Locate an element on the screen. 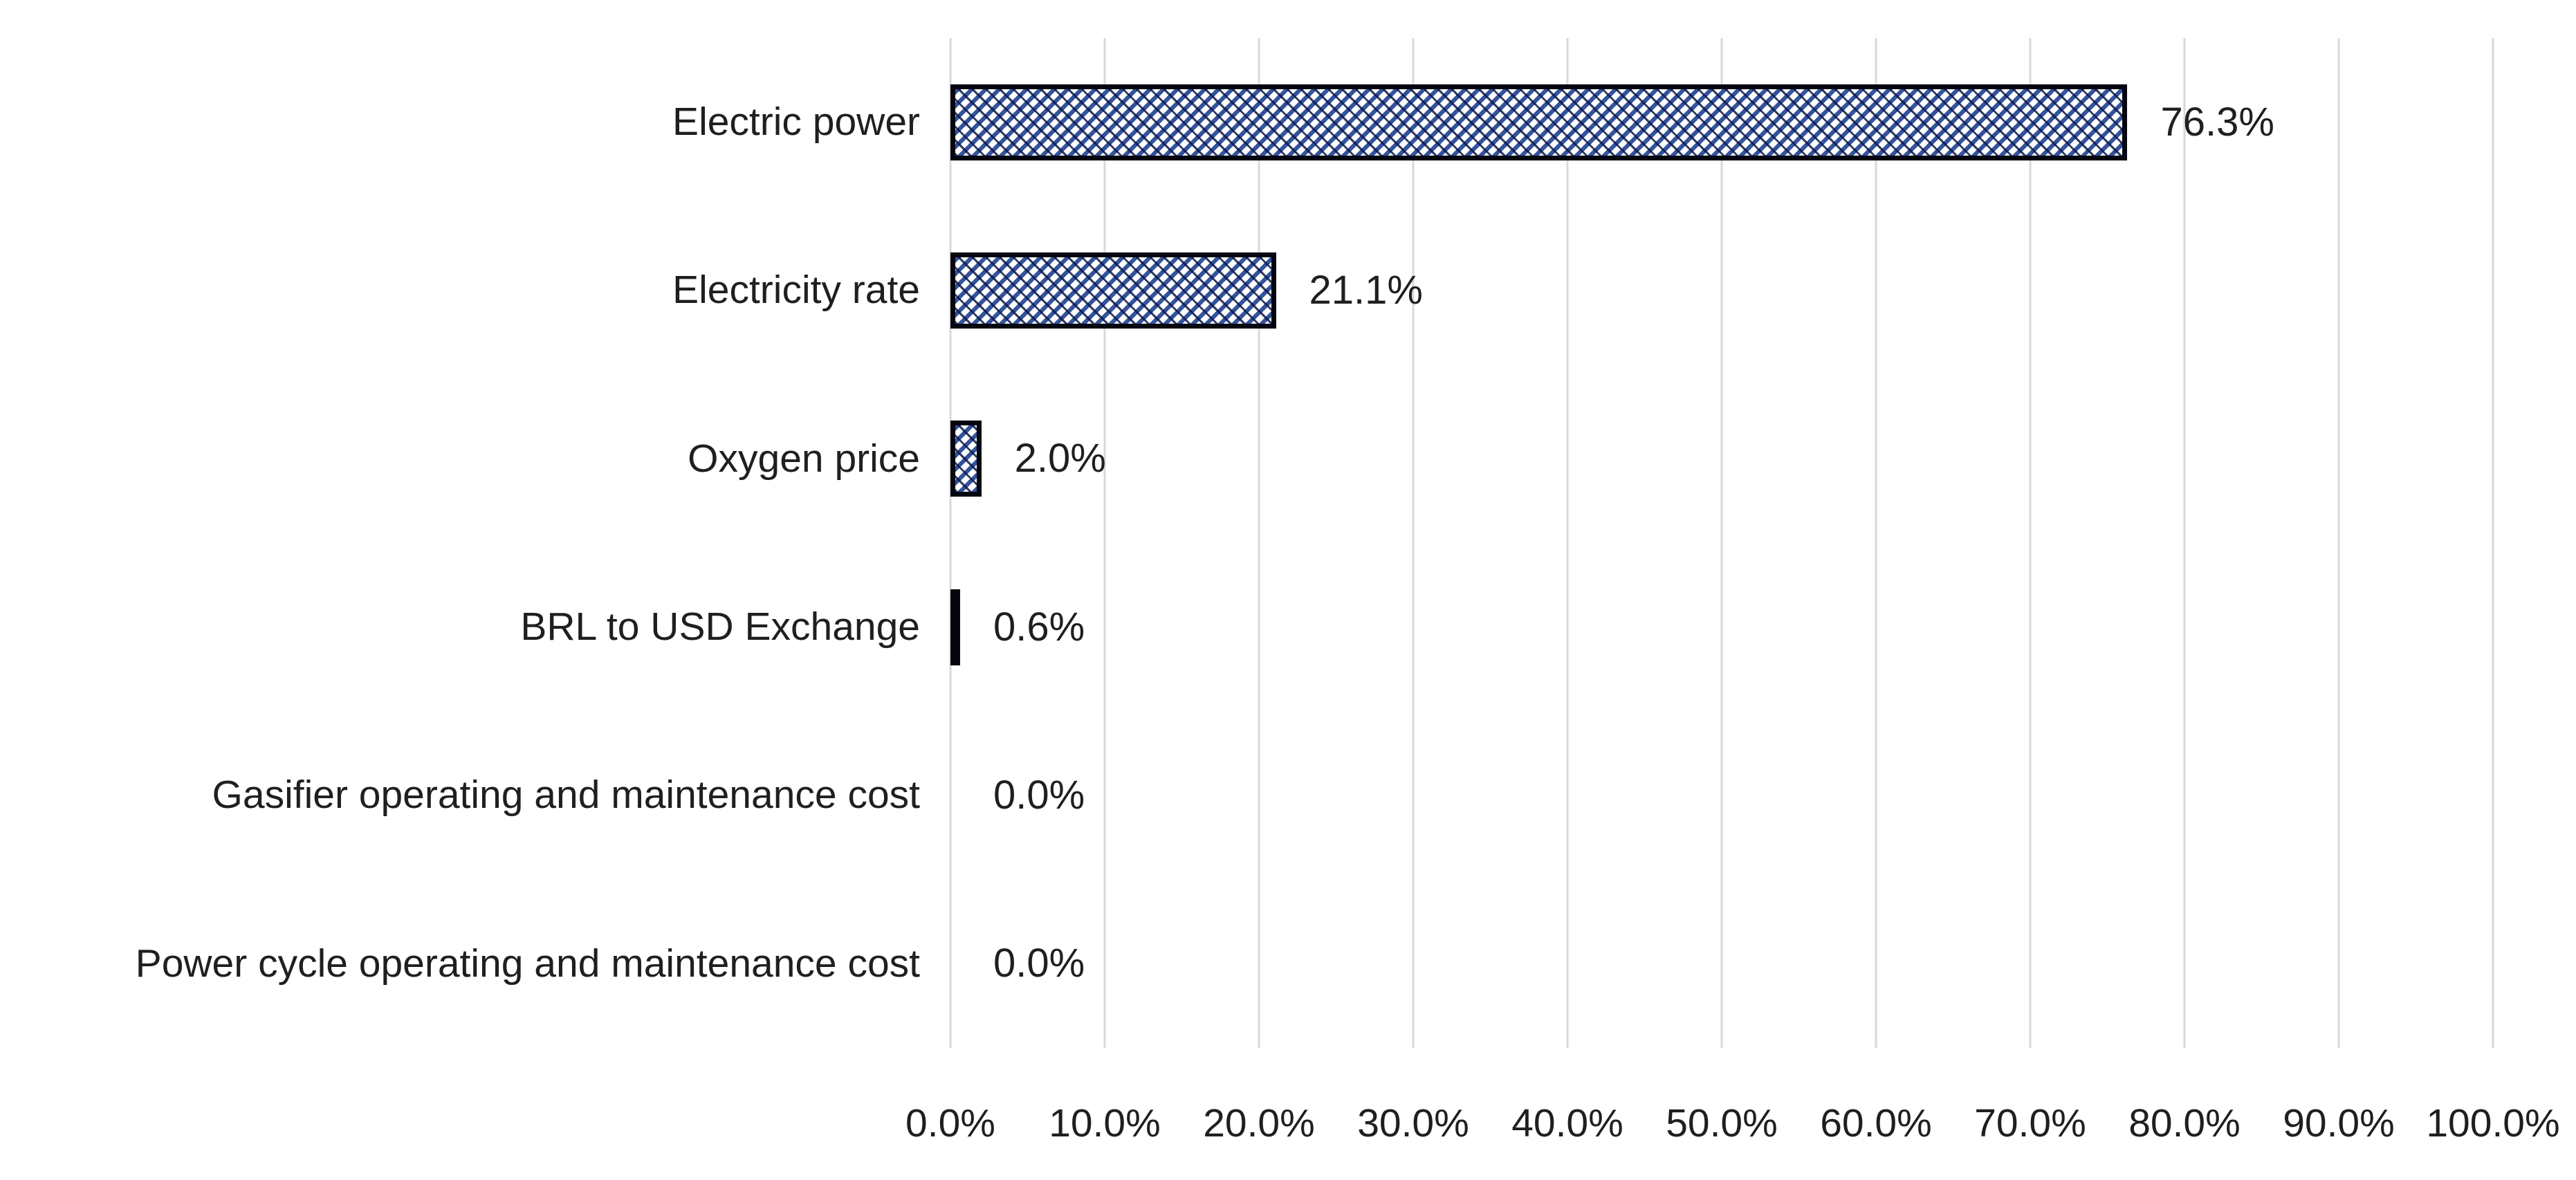  bar-row: 76.3% is located at coordinates (1721, 122).